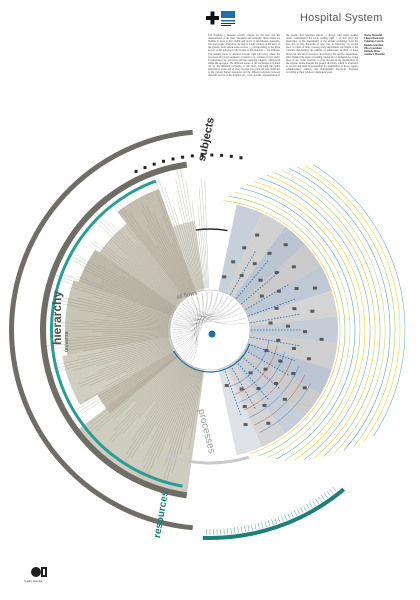  What do you see at coordinates (197, 319) in the screenshot?
I see `center-curve` at bounding box center [197, 319].